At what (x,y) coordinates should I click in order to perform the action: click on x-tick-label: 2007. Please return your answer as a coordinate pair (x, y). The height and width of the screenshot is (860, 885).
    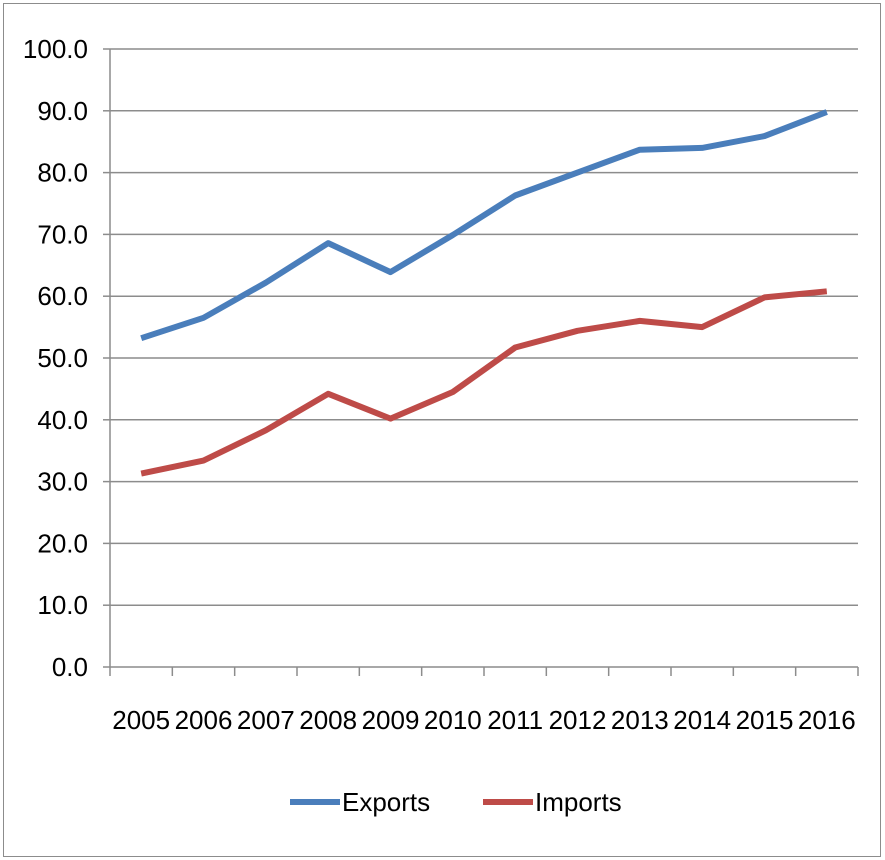
    Looking at the image, I should click on (266, 720).